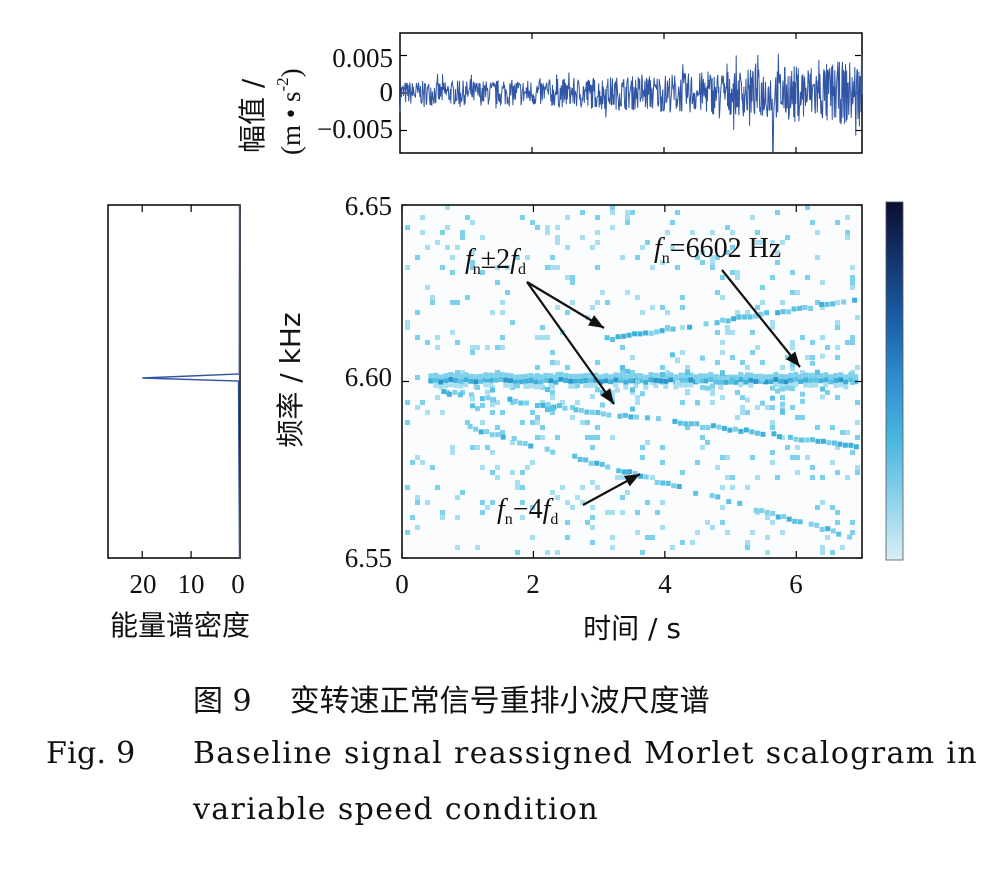  I want to click on annotation-arrowhead, so click(792, 359).